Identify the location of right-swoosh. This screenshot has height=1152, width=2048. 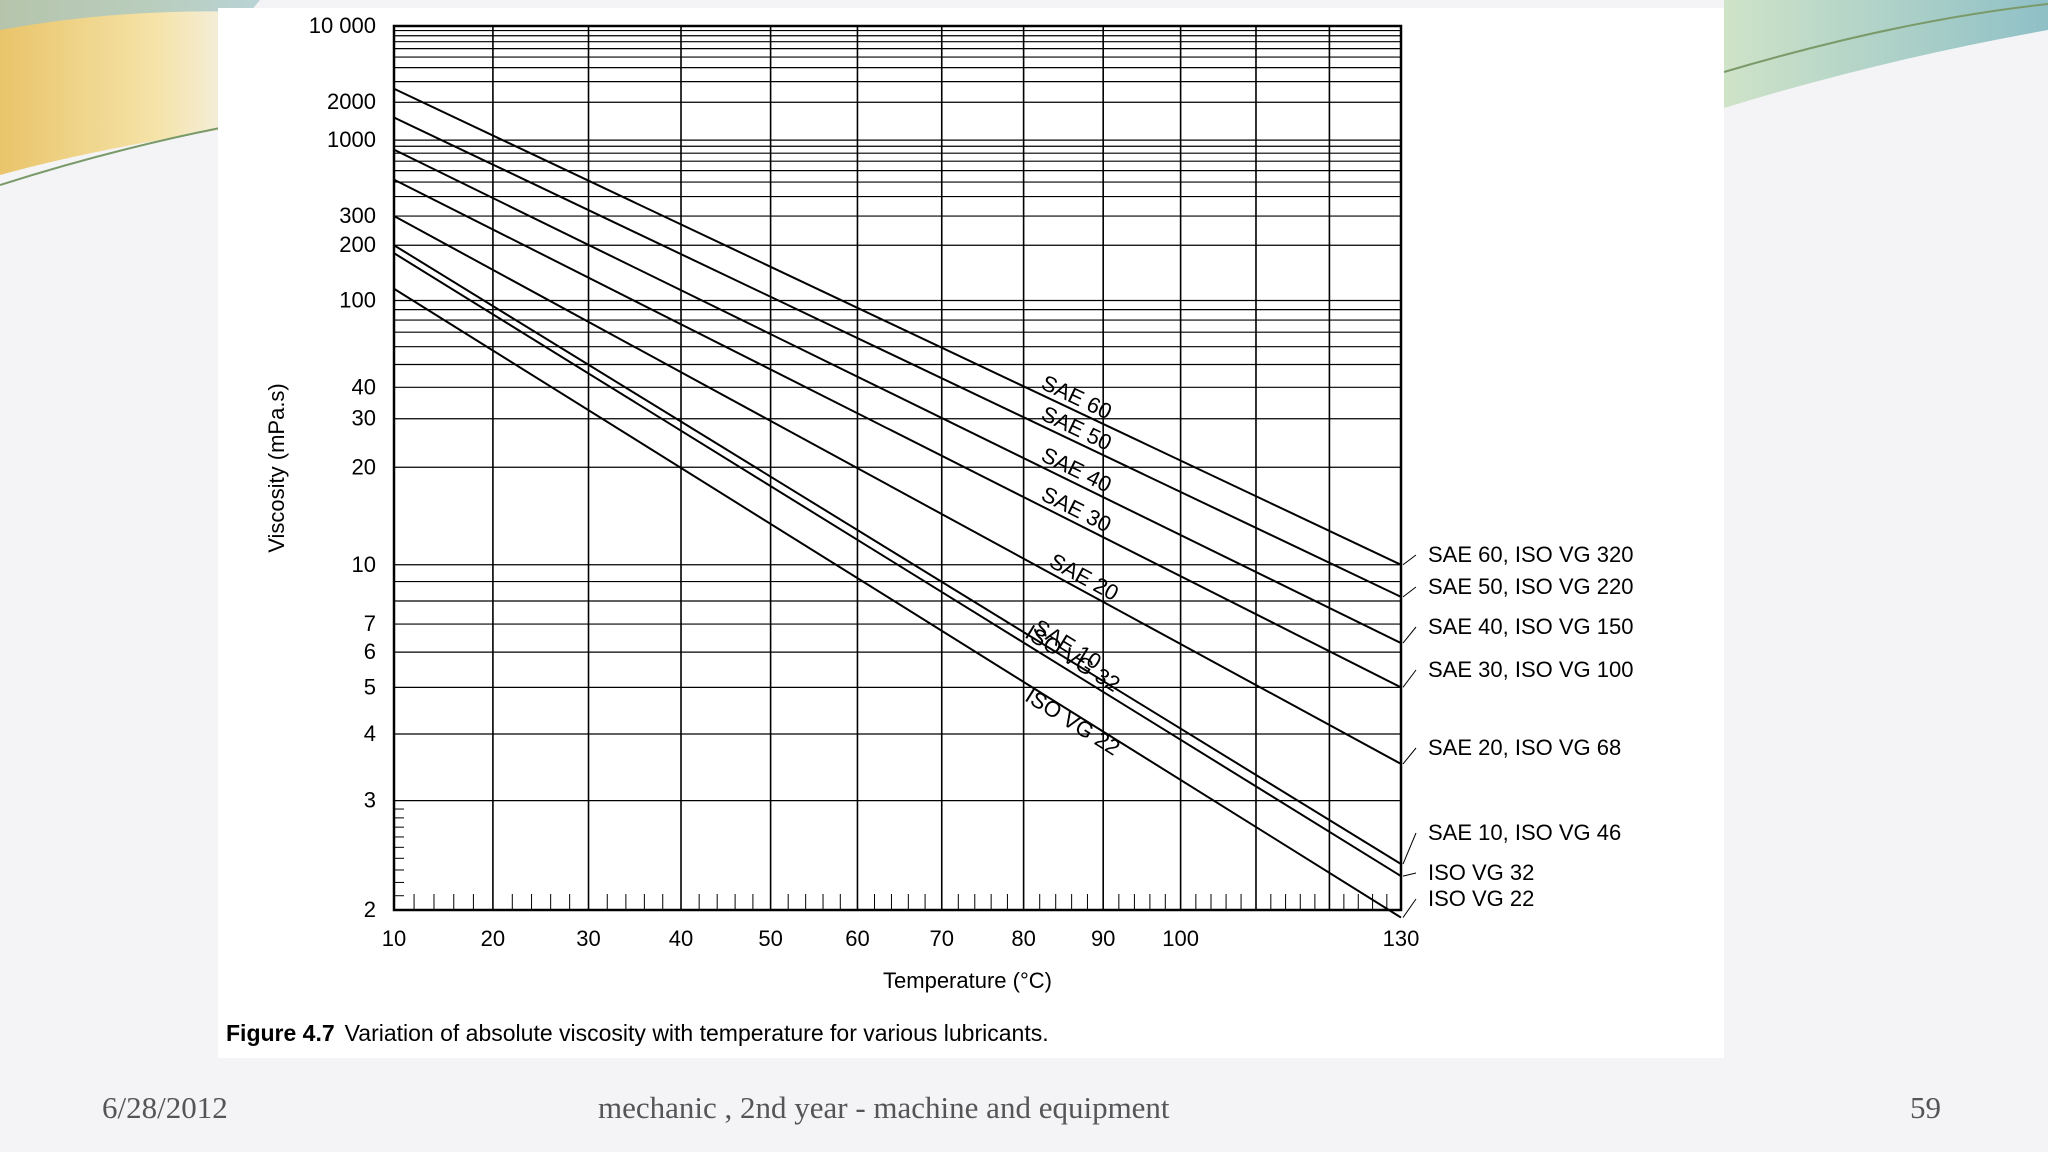
(1886, 54).